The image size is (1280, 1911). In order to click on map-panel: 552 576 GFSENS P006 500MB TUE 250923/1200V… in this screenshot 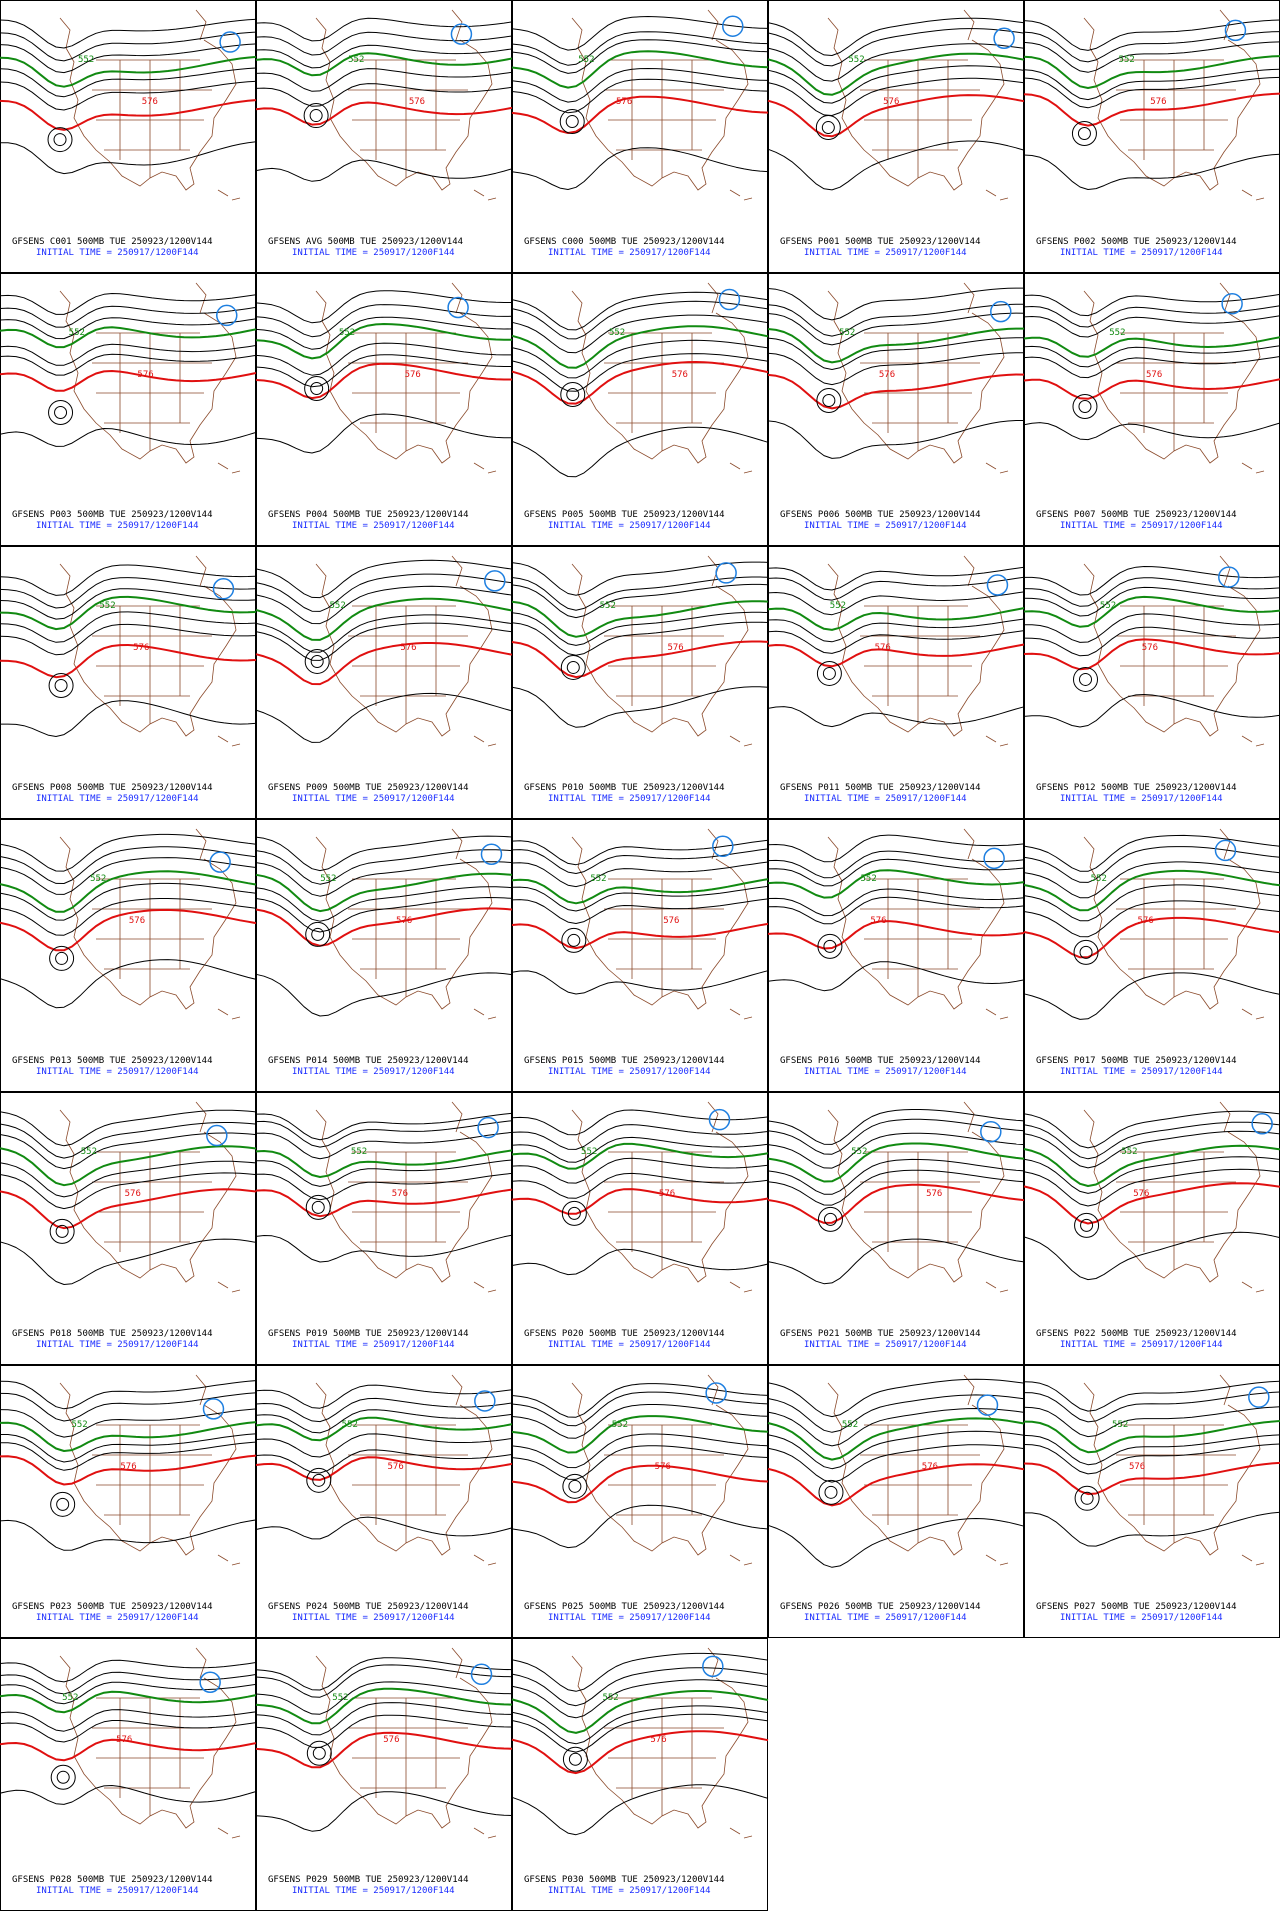, I will do `click(896, 409)`.